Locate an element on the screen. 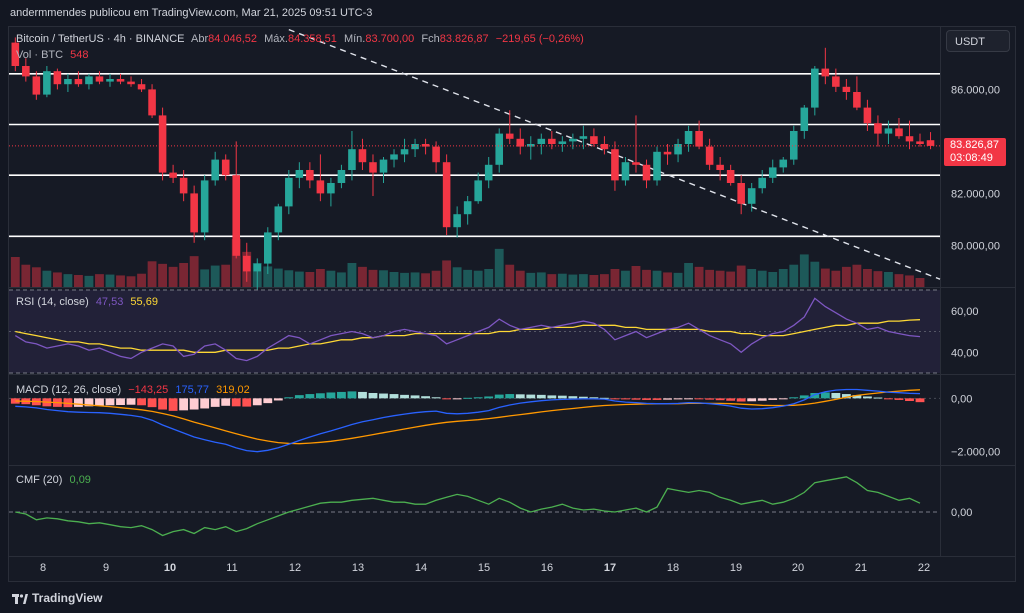 This screenshot has height=613, width=1024. macd-tick-label: 0,00 is located at coordinates (961, 399).